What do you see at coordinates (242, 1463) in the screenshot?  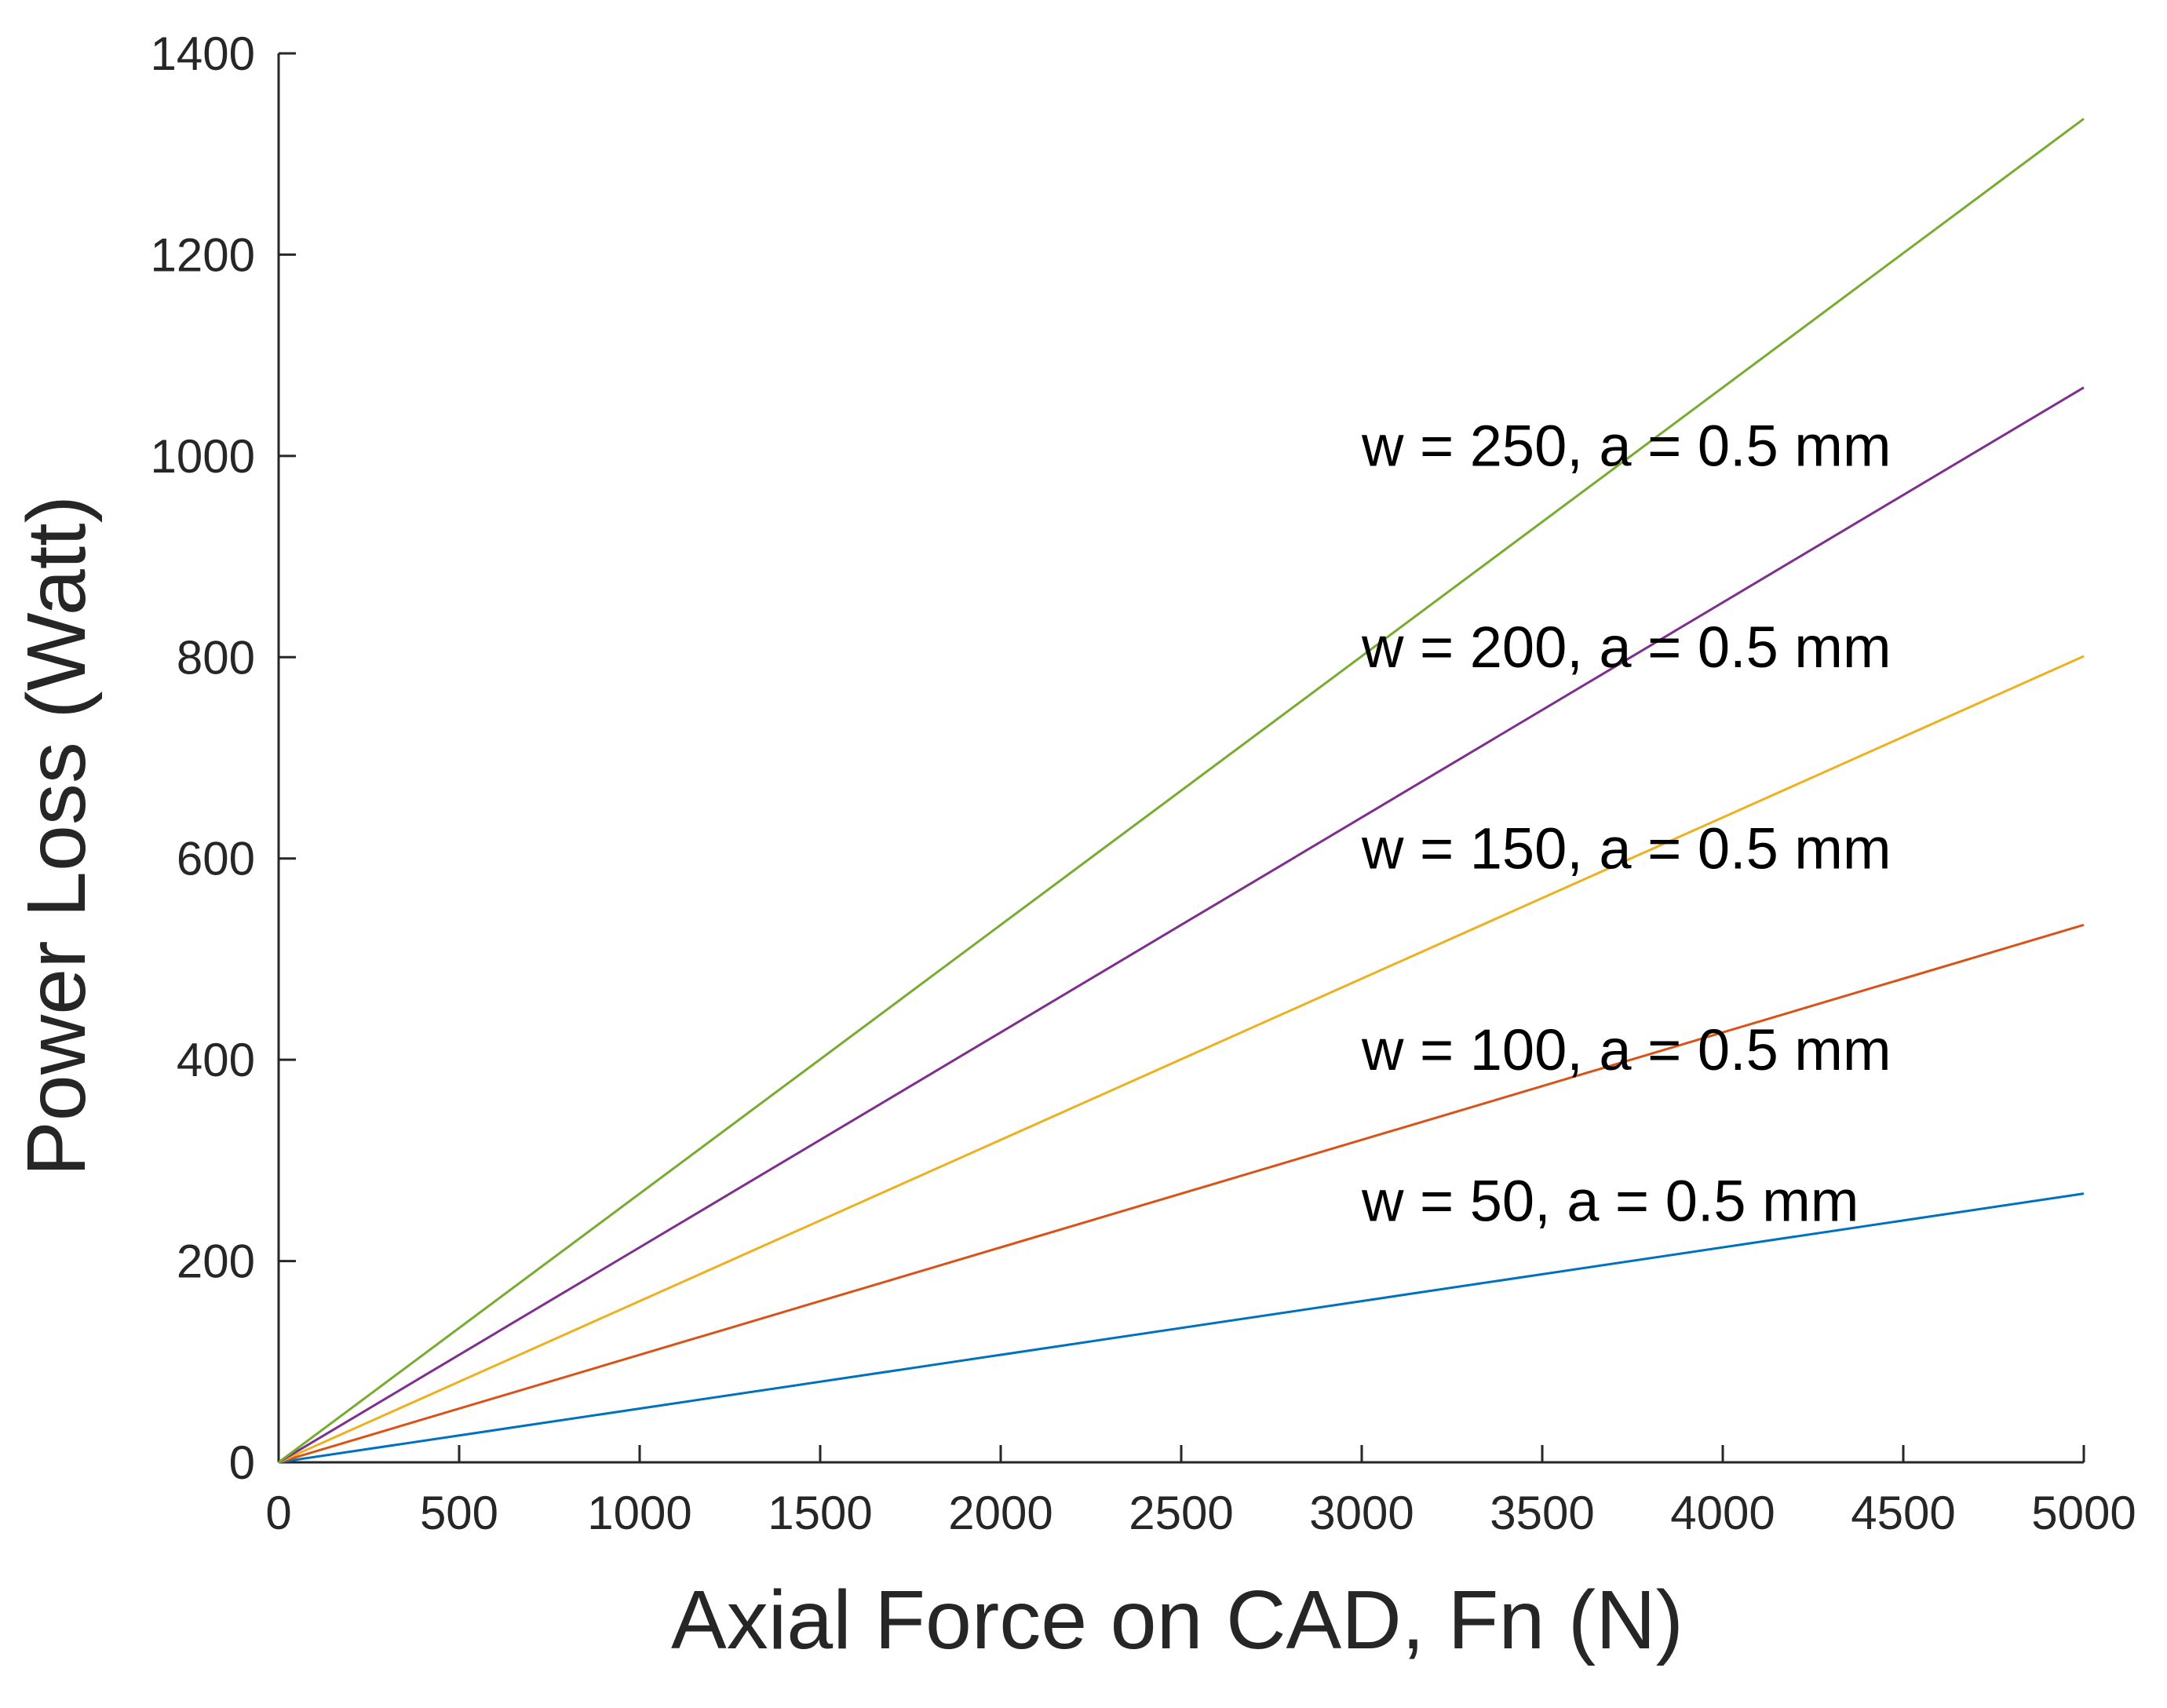 I see `y-tick-label: 0` at bounding box center [242, 1463].